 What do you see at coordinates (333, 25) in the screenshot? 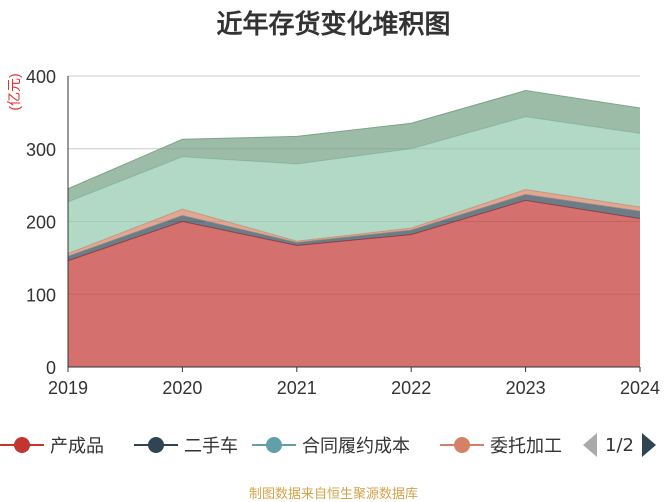
I see `chart-title: 近年存货变化堆积图` at bounding box center [333, 25].